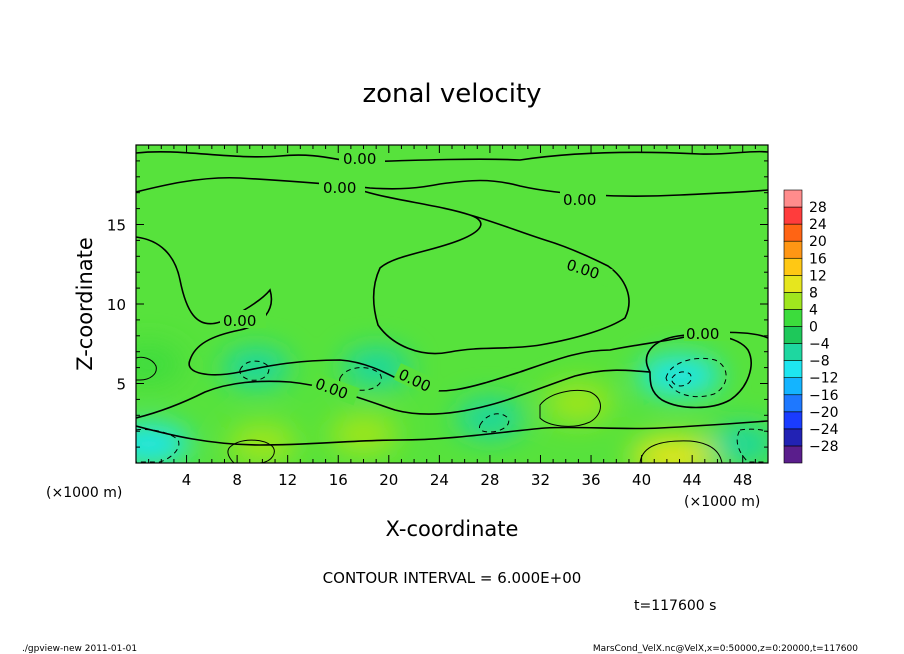  I want to click on x-unit-right: (×1000 m), so click(722, 502).